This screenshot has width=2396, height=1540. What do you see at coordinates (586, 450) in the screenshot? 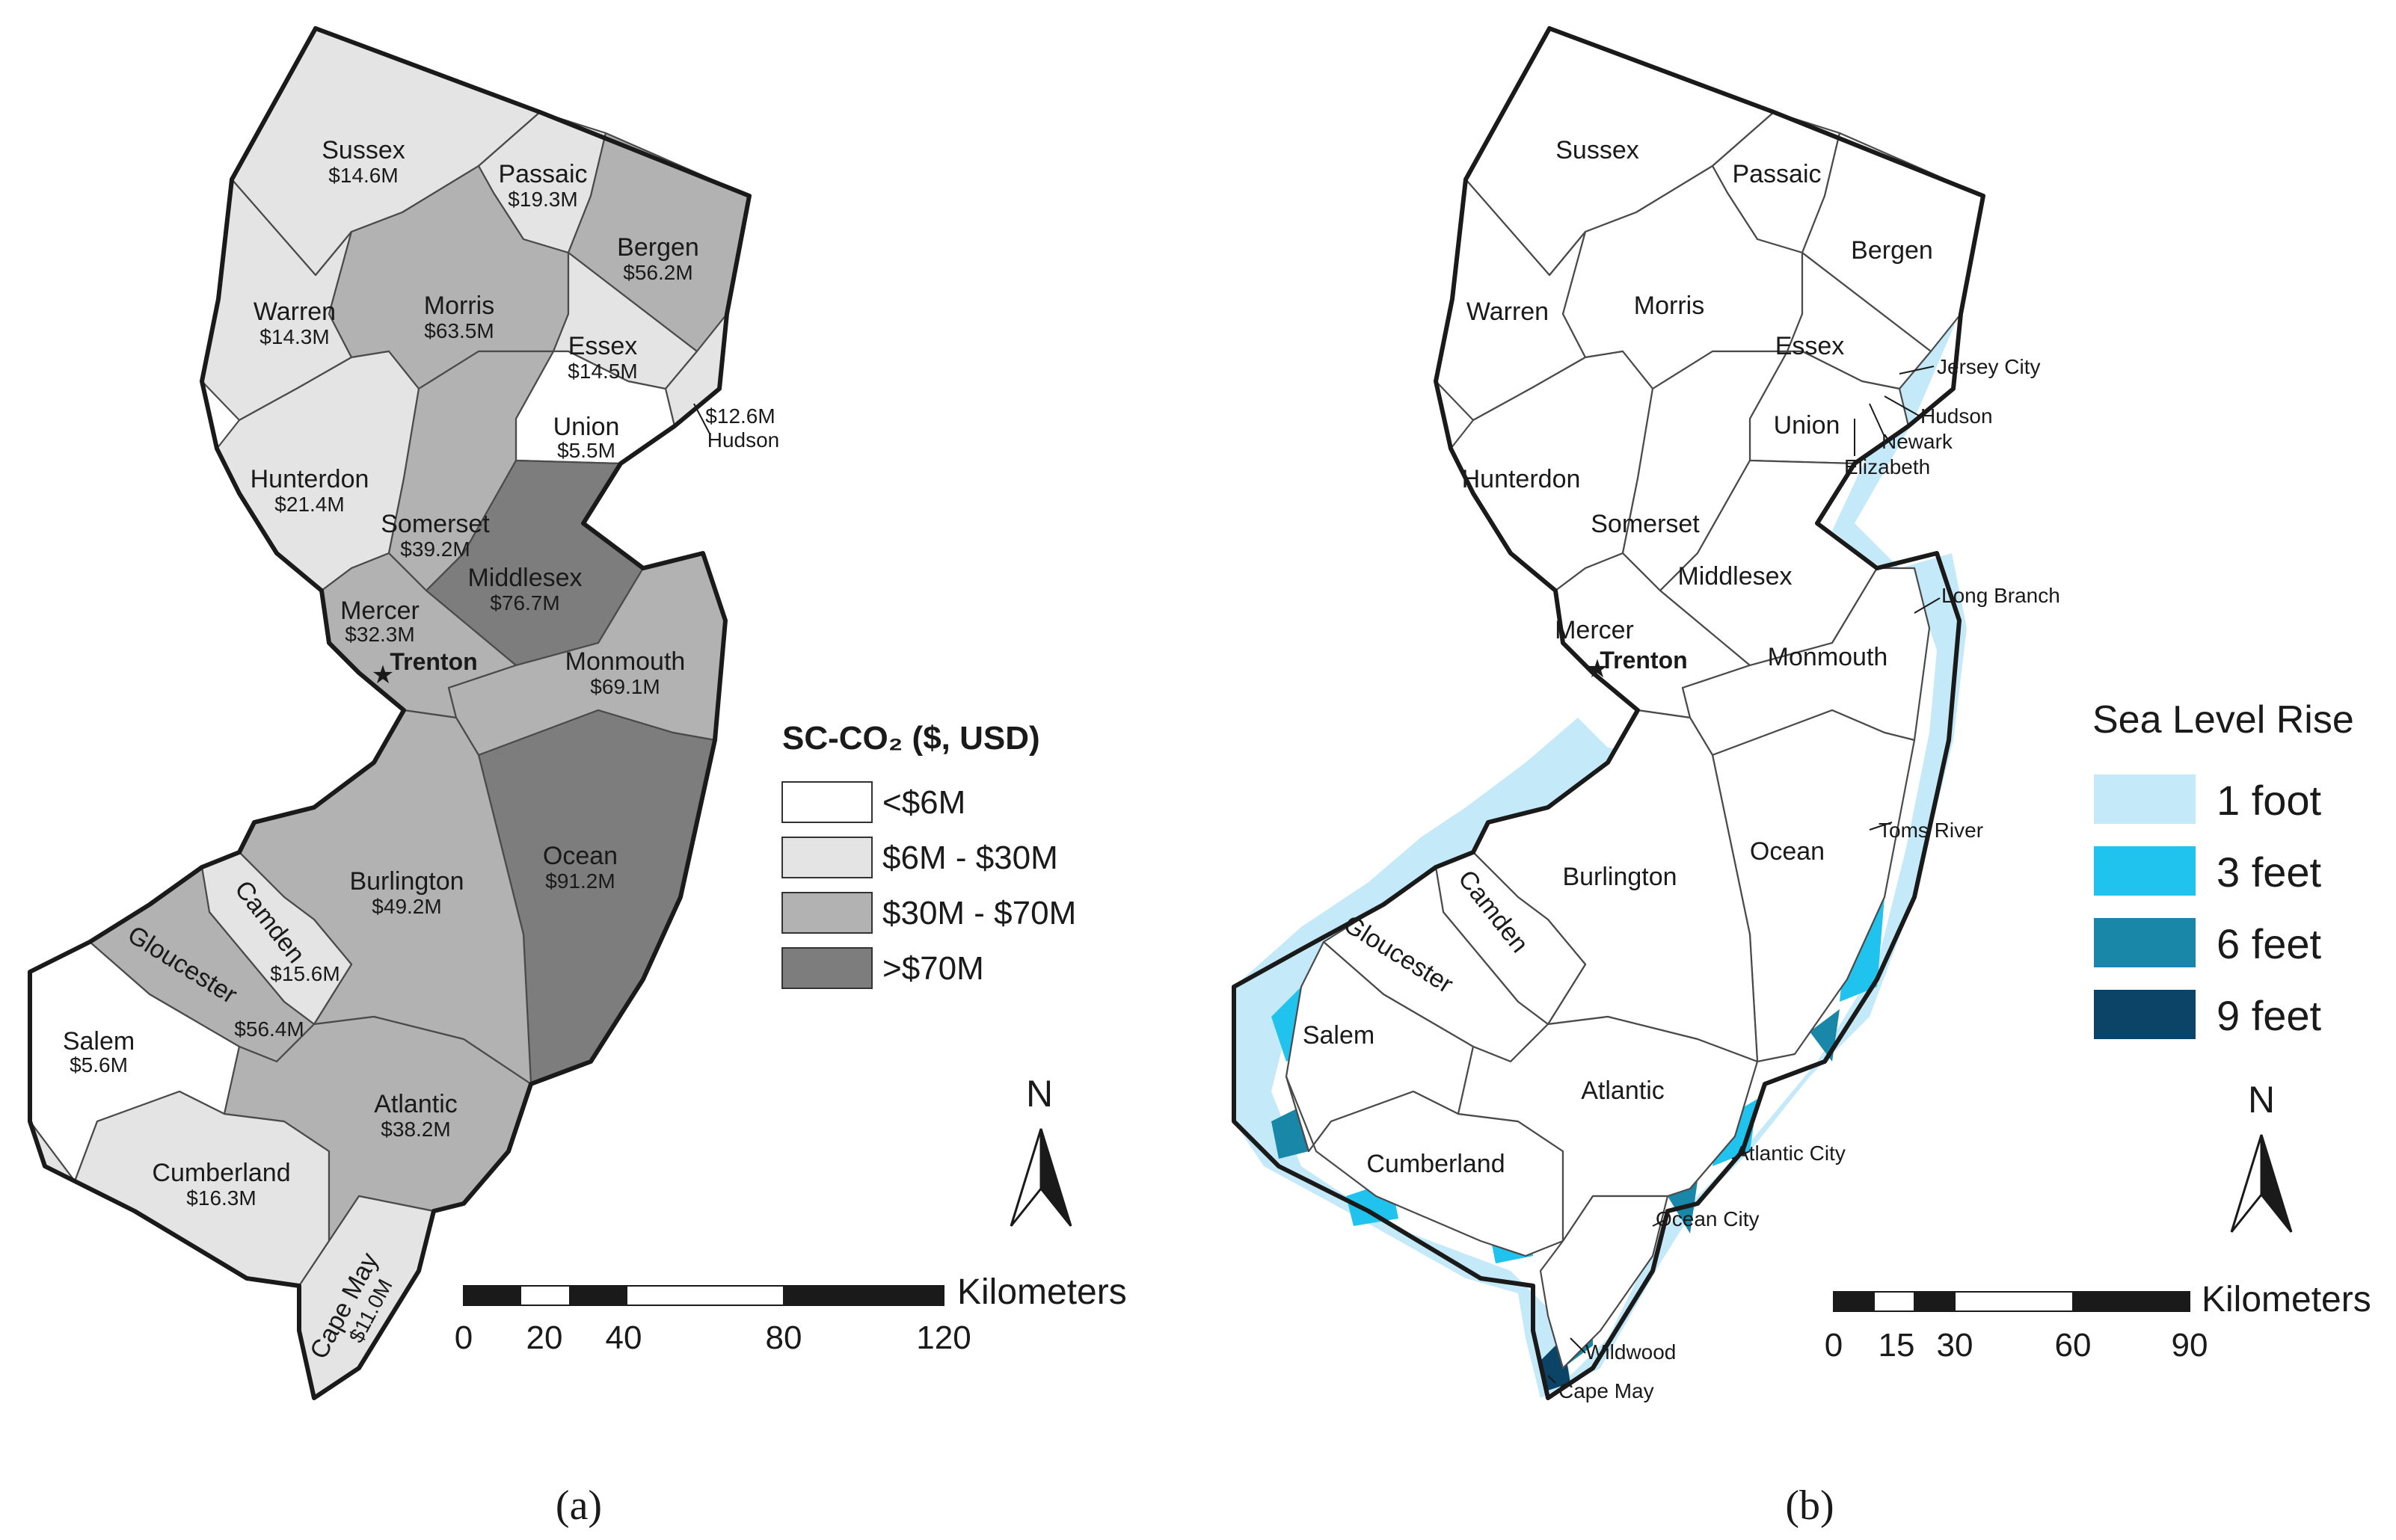
I see `value-union: $5.5M` at bounding box center [586, 450].